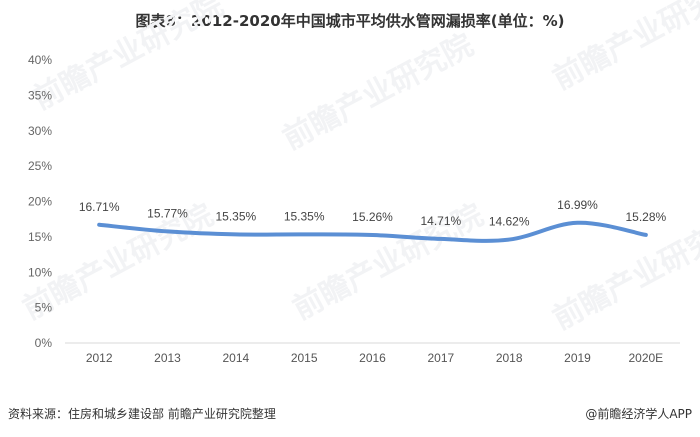 This screenshot has height=437, width=700. What do you see at coordinates (440, 358) in the screenshot?
I see `x-tick-label: 2017` at bounding box center [440, 358].